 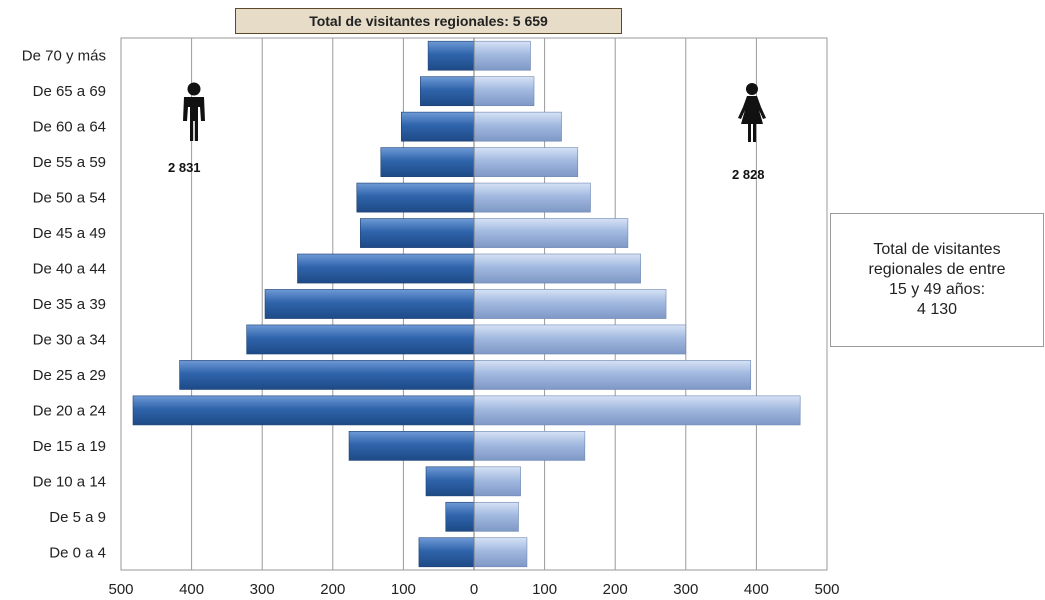 I want to click on category-label: De 5 a 9, so click(x=77, y=517).